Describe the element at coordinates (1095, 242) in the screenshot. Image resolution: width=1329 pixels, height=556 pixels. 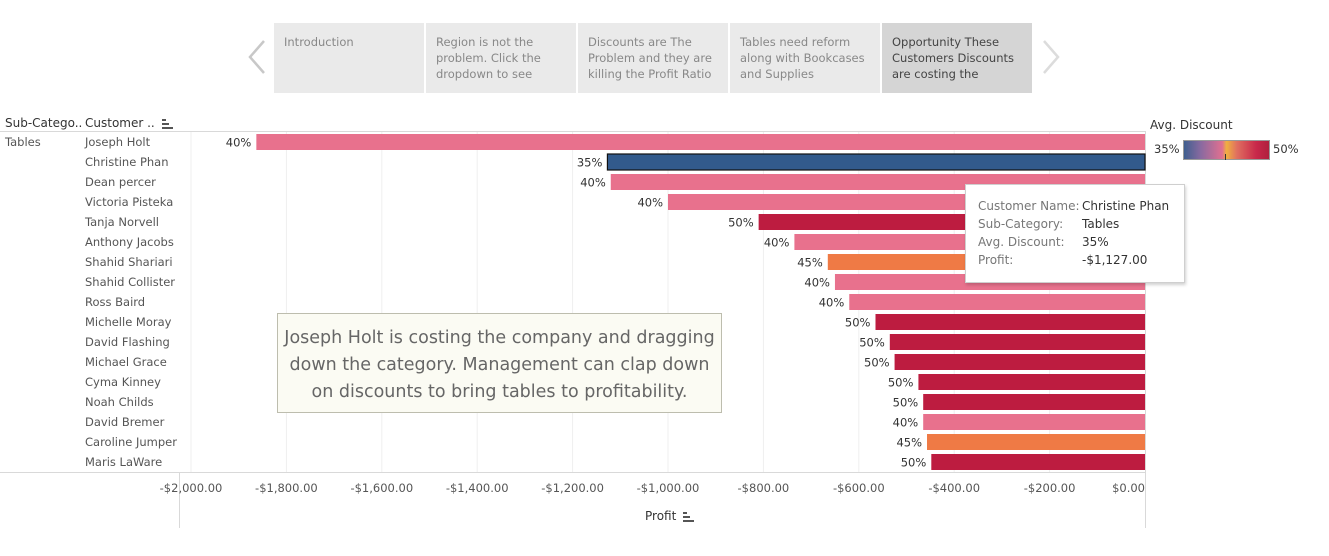
I see `tooltip-value: 35%` at that location.